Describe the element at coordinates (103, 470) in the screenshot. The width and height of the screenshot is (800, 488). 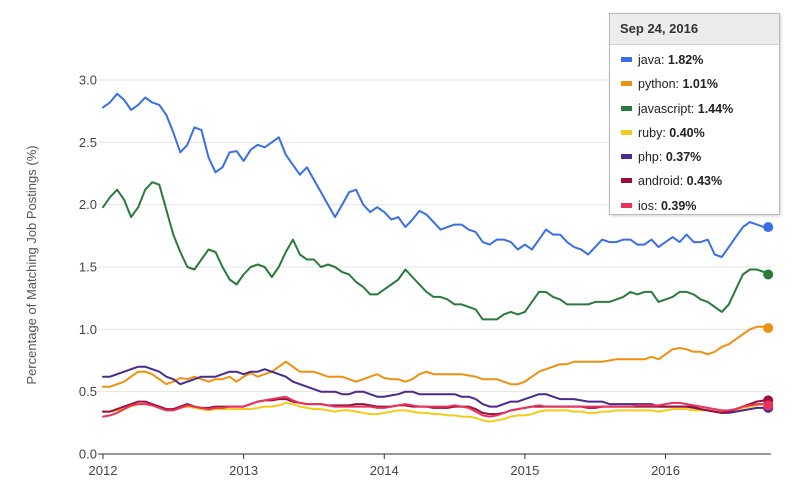
I see `x-tick-label: 2012` at that location.